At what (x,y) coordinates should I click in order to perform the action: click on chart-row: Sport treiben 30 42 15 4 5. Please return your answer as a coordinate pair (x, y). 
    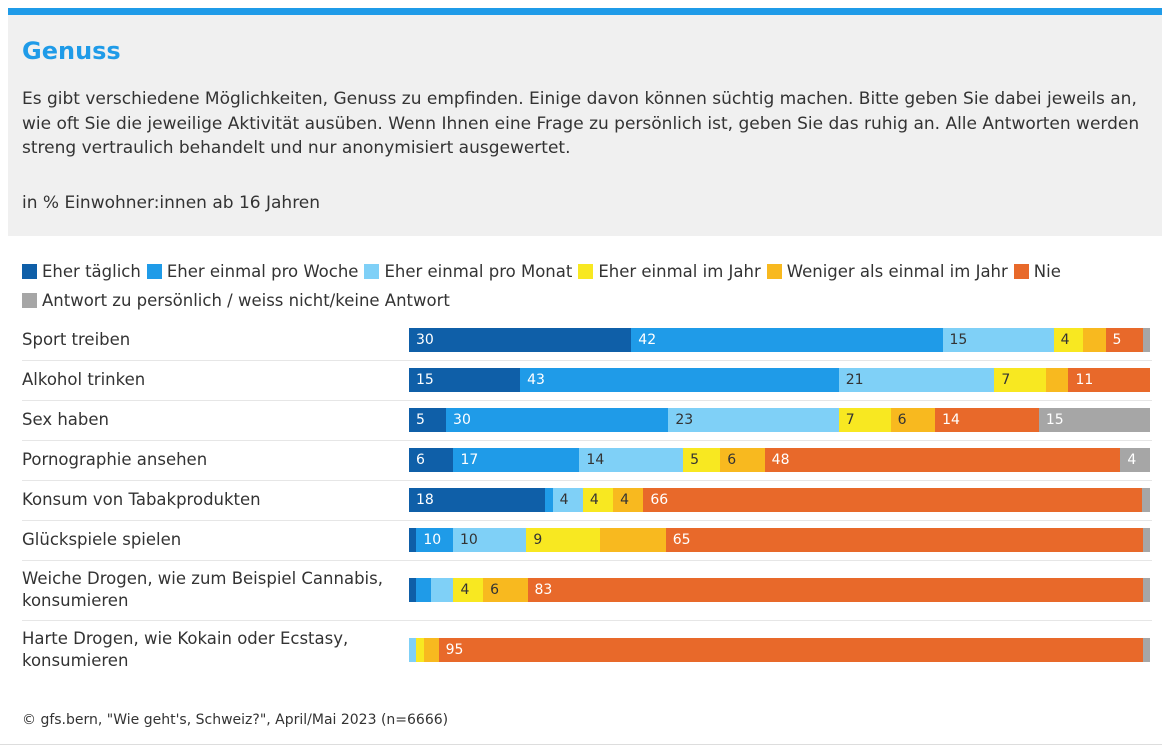
    Looking at the image, I should click on (587, 340).